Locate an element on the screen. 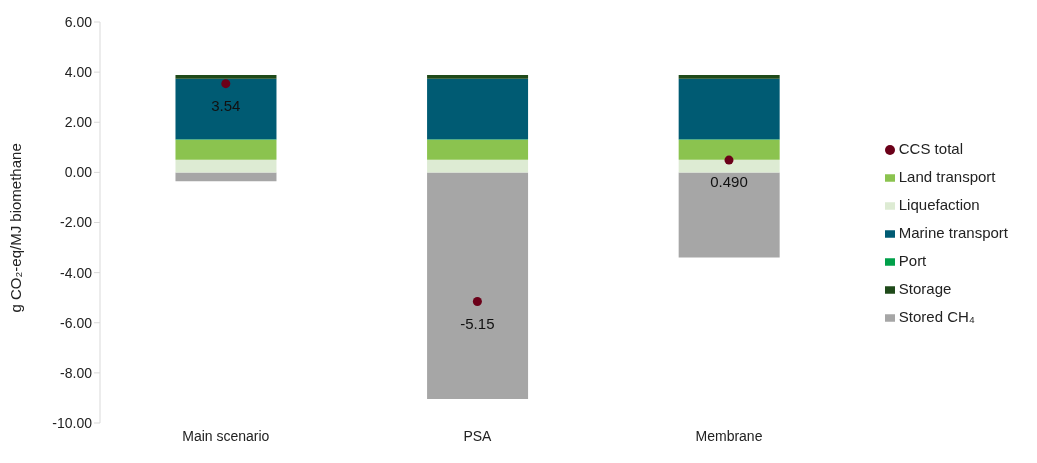  data-label: 0.490 is located at coordinates (729, 182).